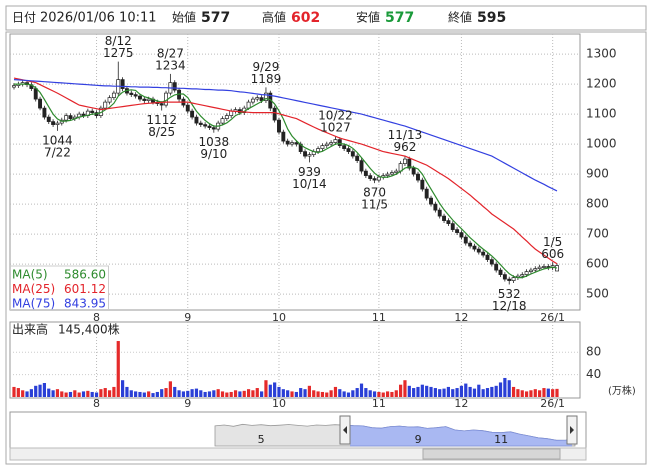  I want to click on high-value: 1275, so click(118, 53).